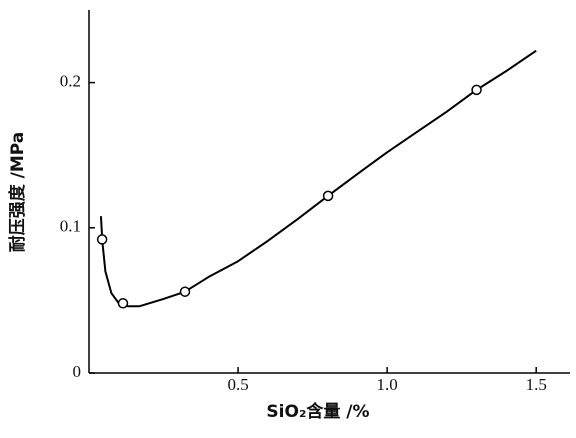 The width and height of the screenshot is (576, 438). What do you see at coordinates (17, 192) in the screenshot?
I see `y-axis-title: 耐压强度 /MPa` at bounding box center [17, 192].